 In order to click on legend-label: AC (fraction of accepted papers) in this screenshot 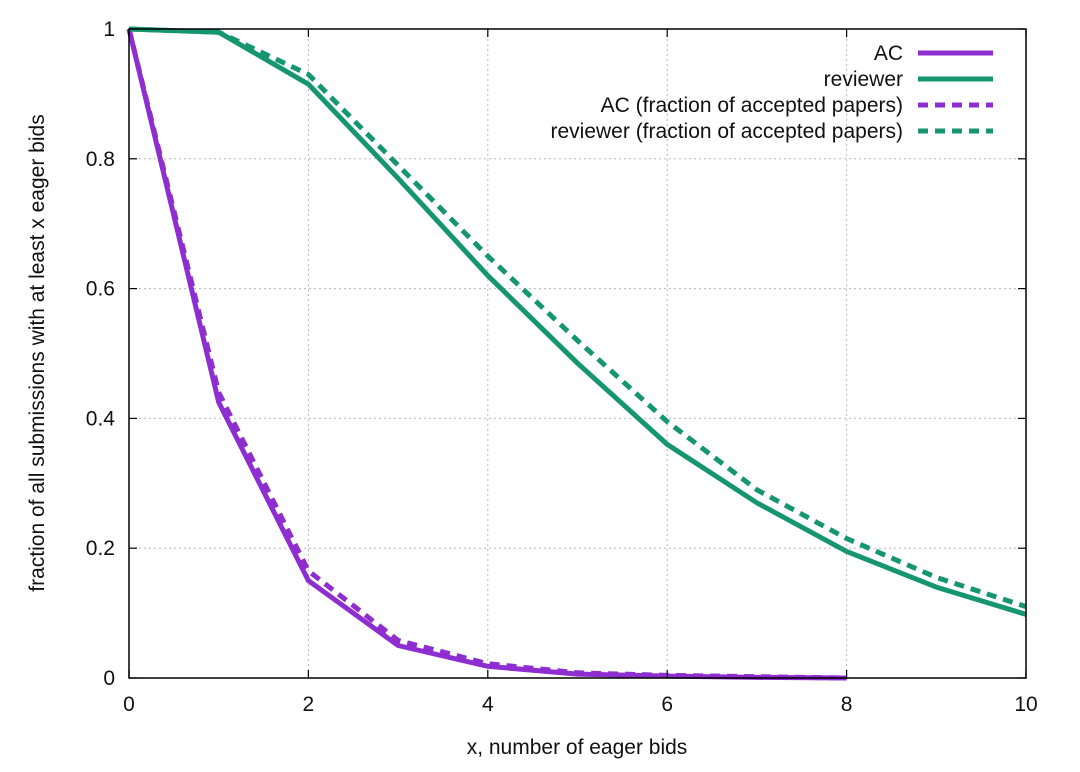, I will do `click(752, 105)`.